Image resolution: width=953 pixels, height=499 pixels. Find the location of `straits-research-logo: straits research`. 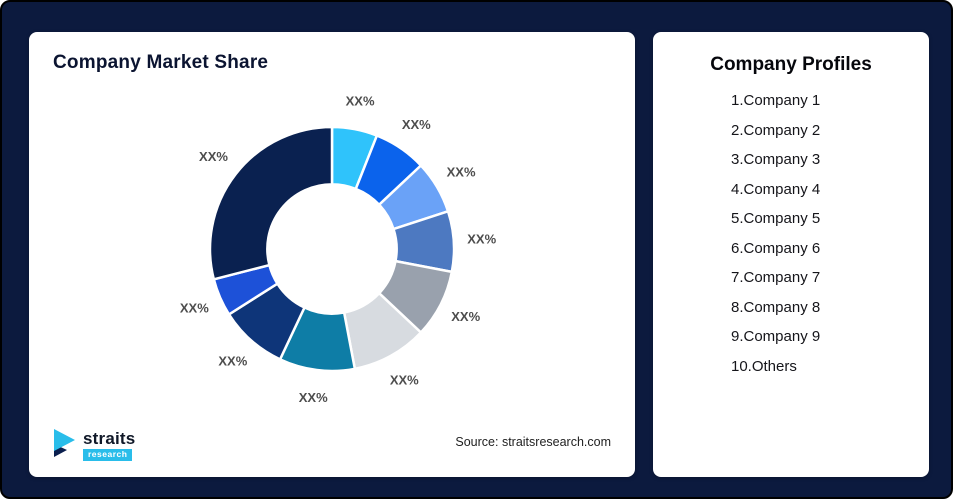

straits-research-logo: straits research is located at coordinates (94, 445).